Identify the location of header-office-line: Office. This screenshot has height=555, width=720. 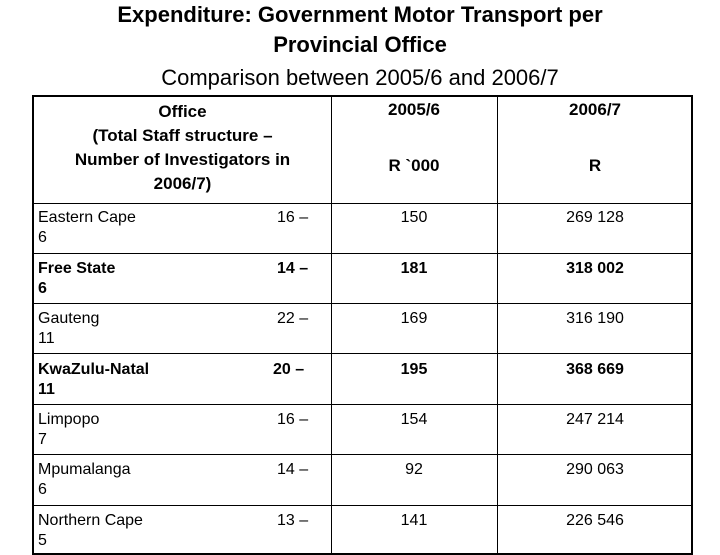
(182, 111).